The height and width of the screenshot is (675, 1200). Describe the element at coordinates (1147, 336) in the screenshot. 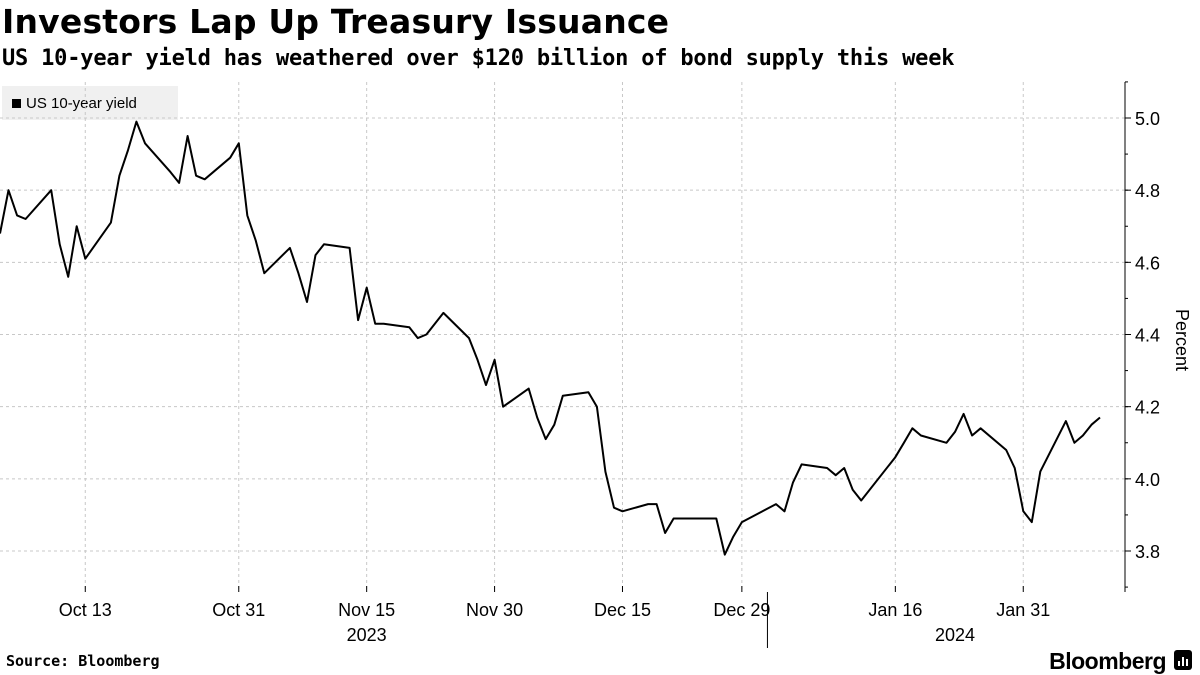

I see `y-tick-label: 4.4` at that location.